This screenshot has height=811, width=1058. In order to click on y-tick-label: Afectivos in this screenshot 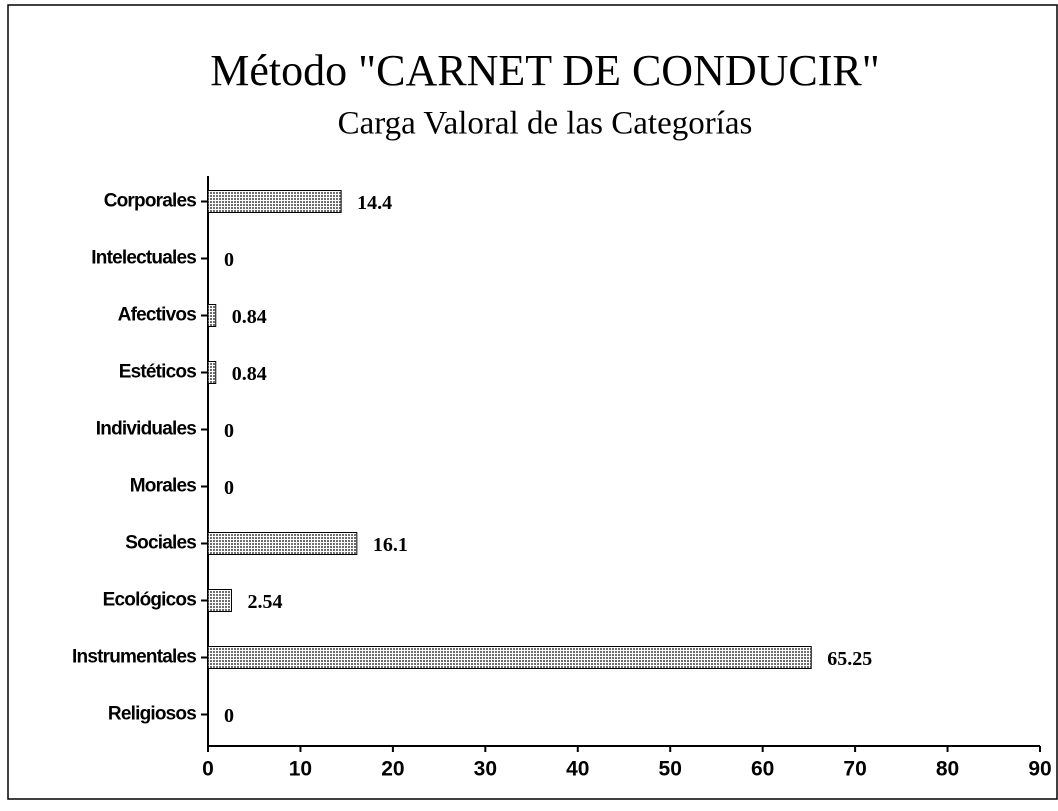, I will do `click(157, 315)`.